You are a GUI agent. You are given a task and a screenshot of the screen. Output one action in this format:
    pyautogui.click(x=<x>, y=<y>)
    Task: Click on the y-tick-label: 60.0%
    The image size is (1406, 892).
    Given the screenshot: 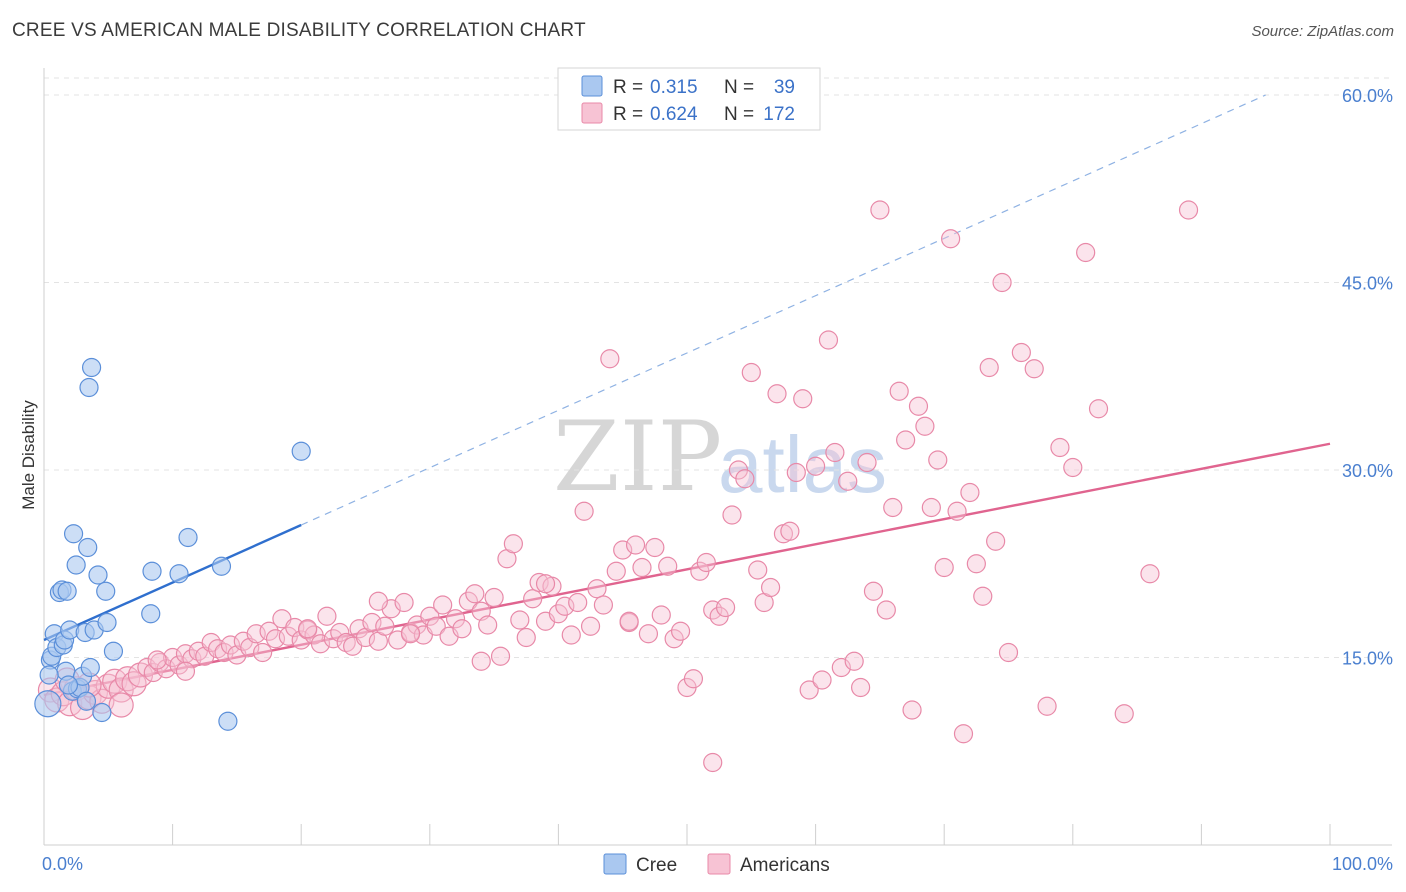 What is the action you would take?
    pyautogui.click(x=1367, y=96)
    